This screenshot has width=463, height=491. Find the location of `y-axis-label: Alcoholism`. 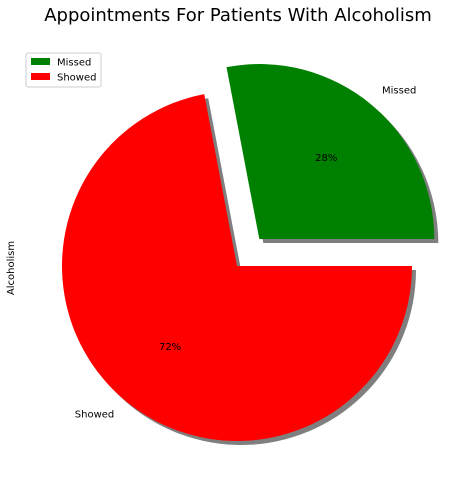

y-axis-label: Alcoholism is located at coordinates (11, 268).